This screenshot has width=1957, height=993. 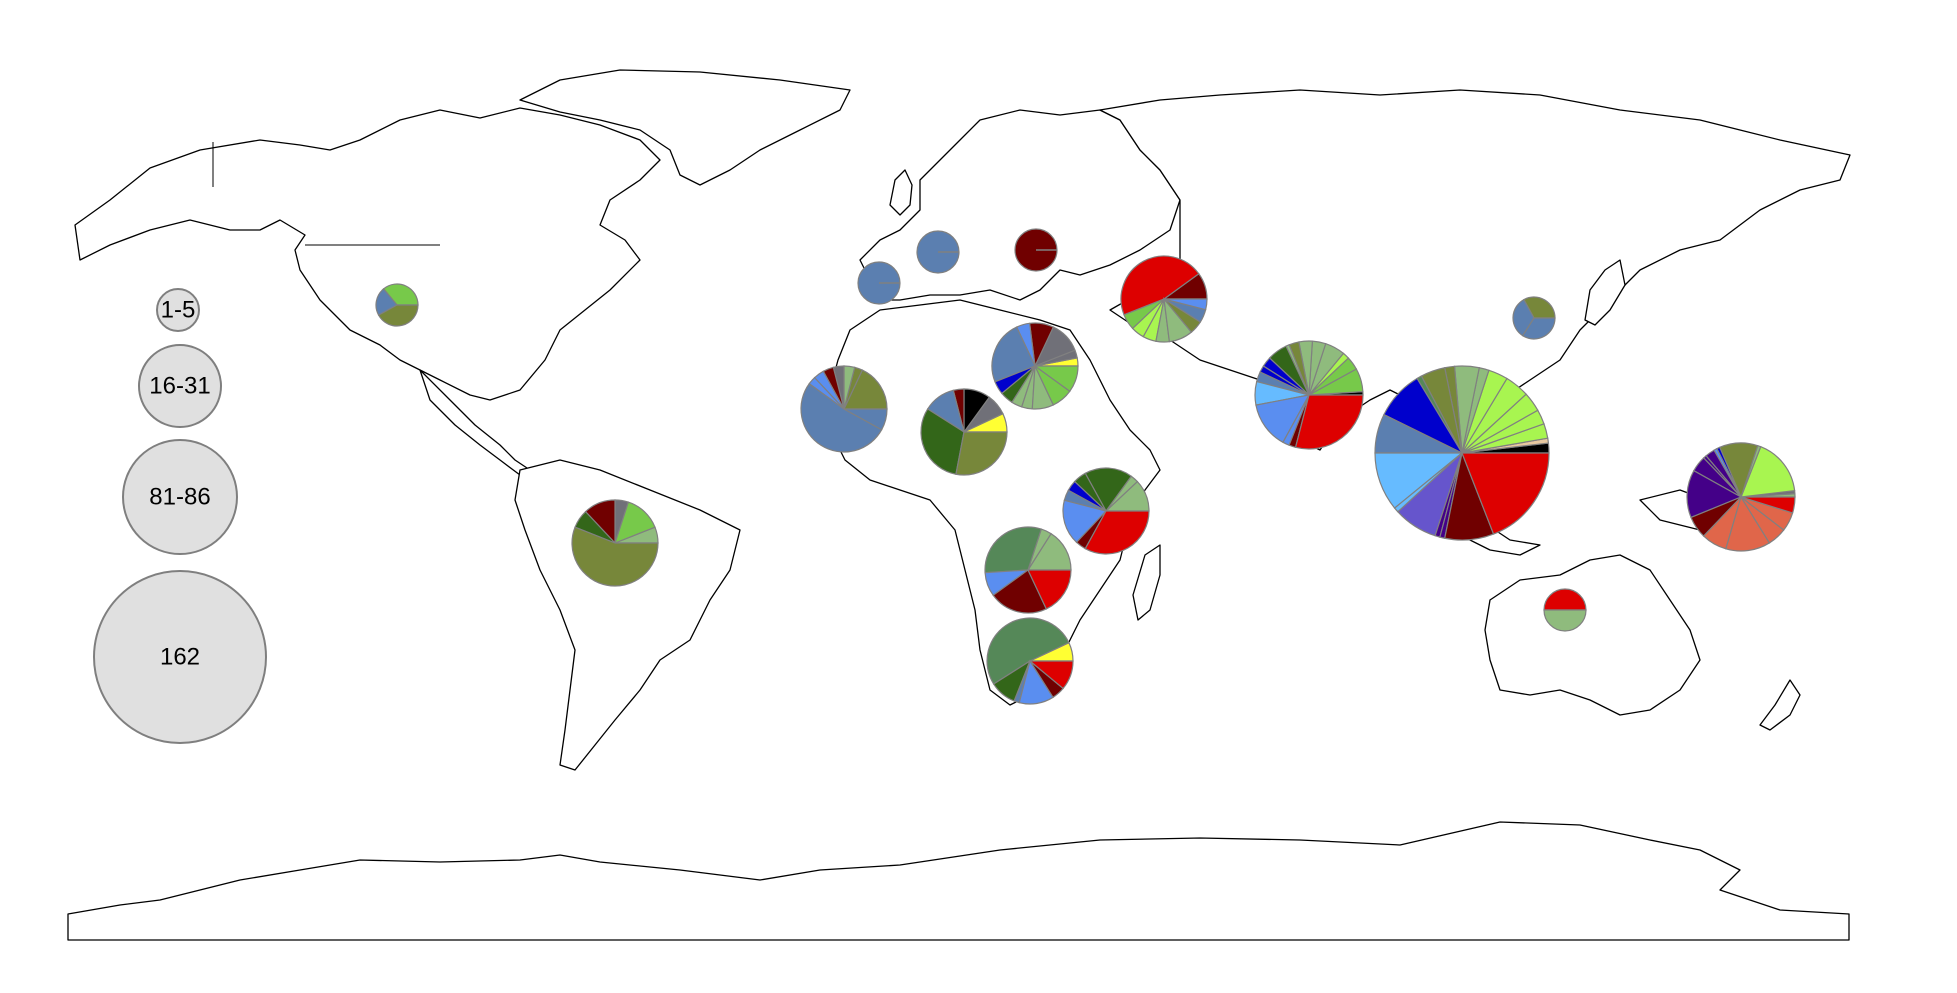 What do you see at coordinates (367, 254) in the screenshot?
I see `north-america-outline` at bounding box center [367, 254].